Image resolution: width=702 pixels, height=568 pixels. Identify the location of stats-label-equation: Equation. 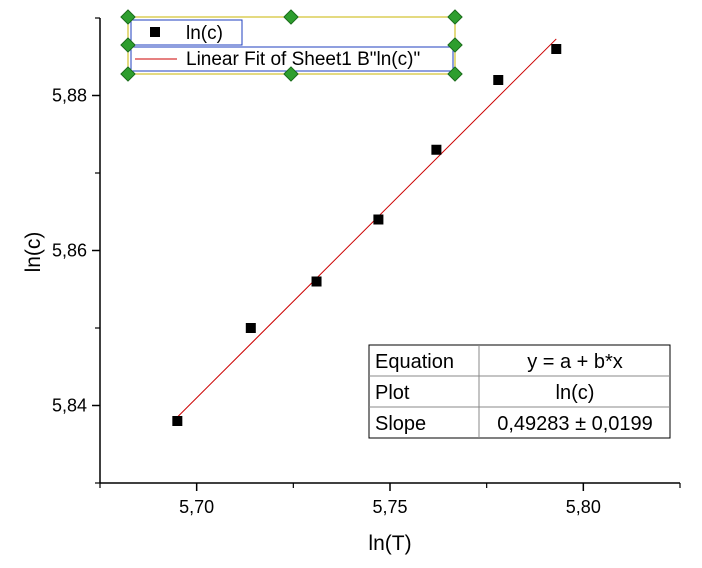
(414, 362).